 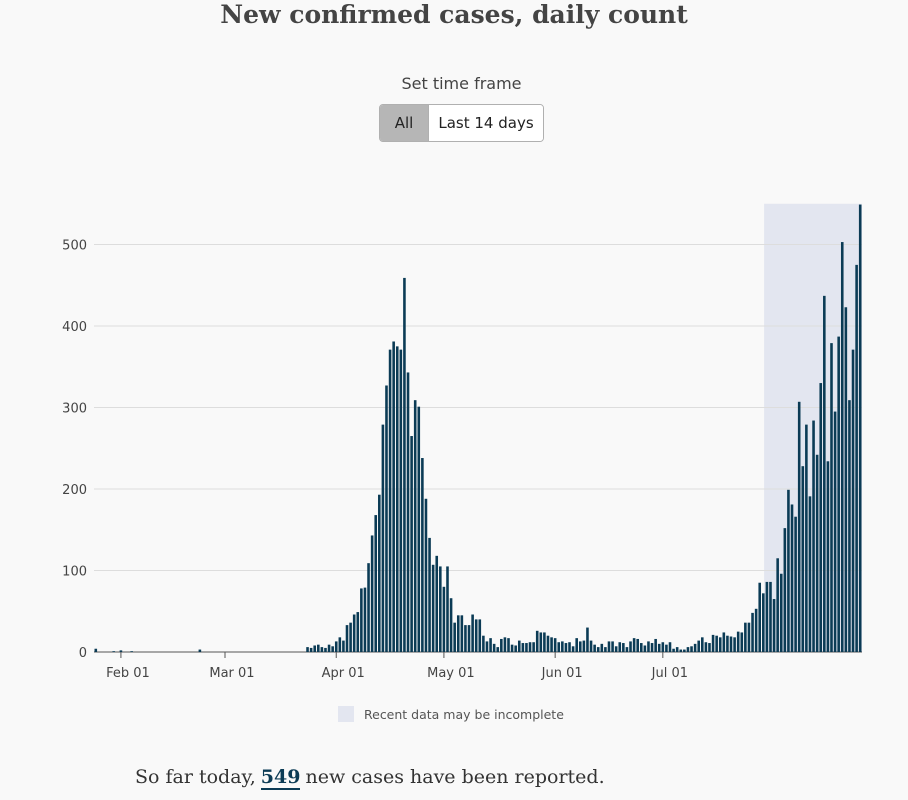 I want to click on chart-title: New confirmed cases, daily count, so click(x=454, y=14).